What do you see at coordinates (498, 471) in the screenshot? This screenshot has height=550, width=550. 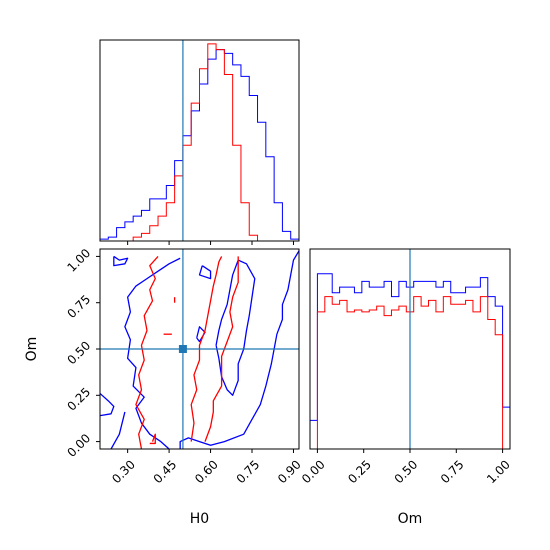 I see `hist-Om-x-tick-label-4: 1.00` at bounding box center [498, 471].